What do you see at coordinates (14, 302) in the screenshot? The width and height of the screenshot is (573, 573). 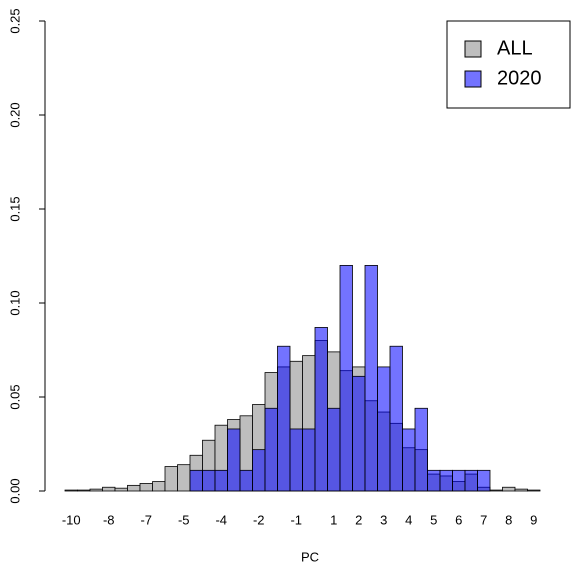 I see `y-tick-label: 0.10` at bounding box center [14, 302].